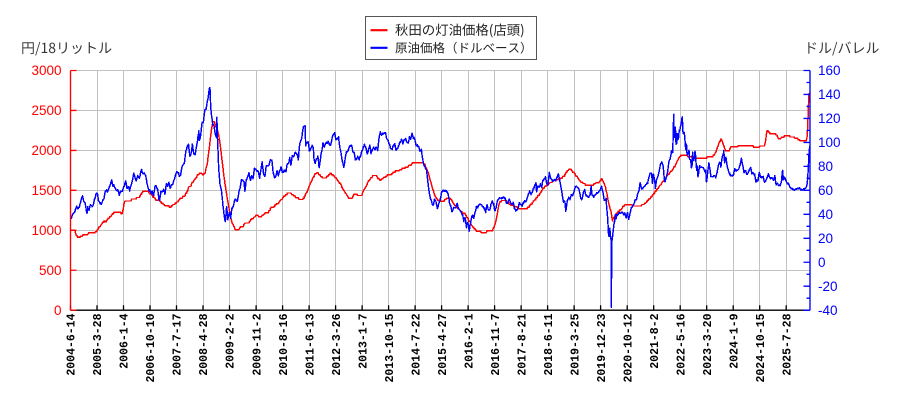 The height and width of the screenshot is (405, 900). What do you see at coordinates (825, 190) in the screenshot?
I see `svg-text: 60` at bounding box center [825, 190].